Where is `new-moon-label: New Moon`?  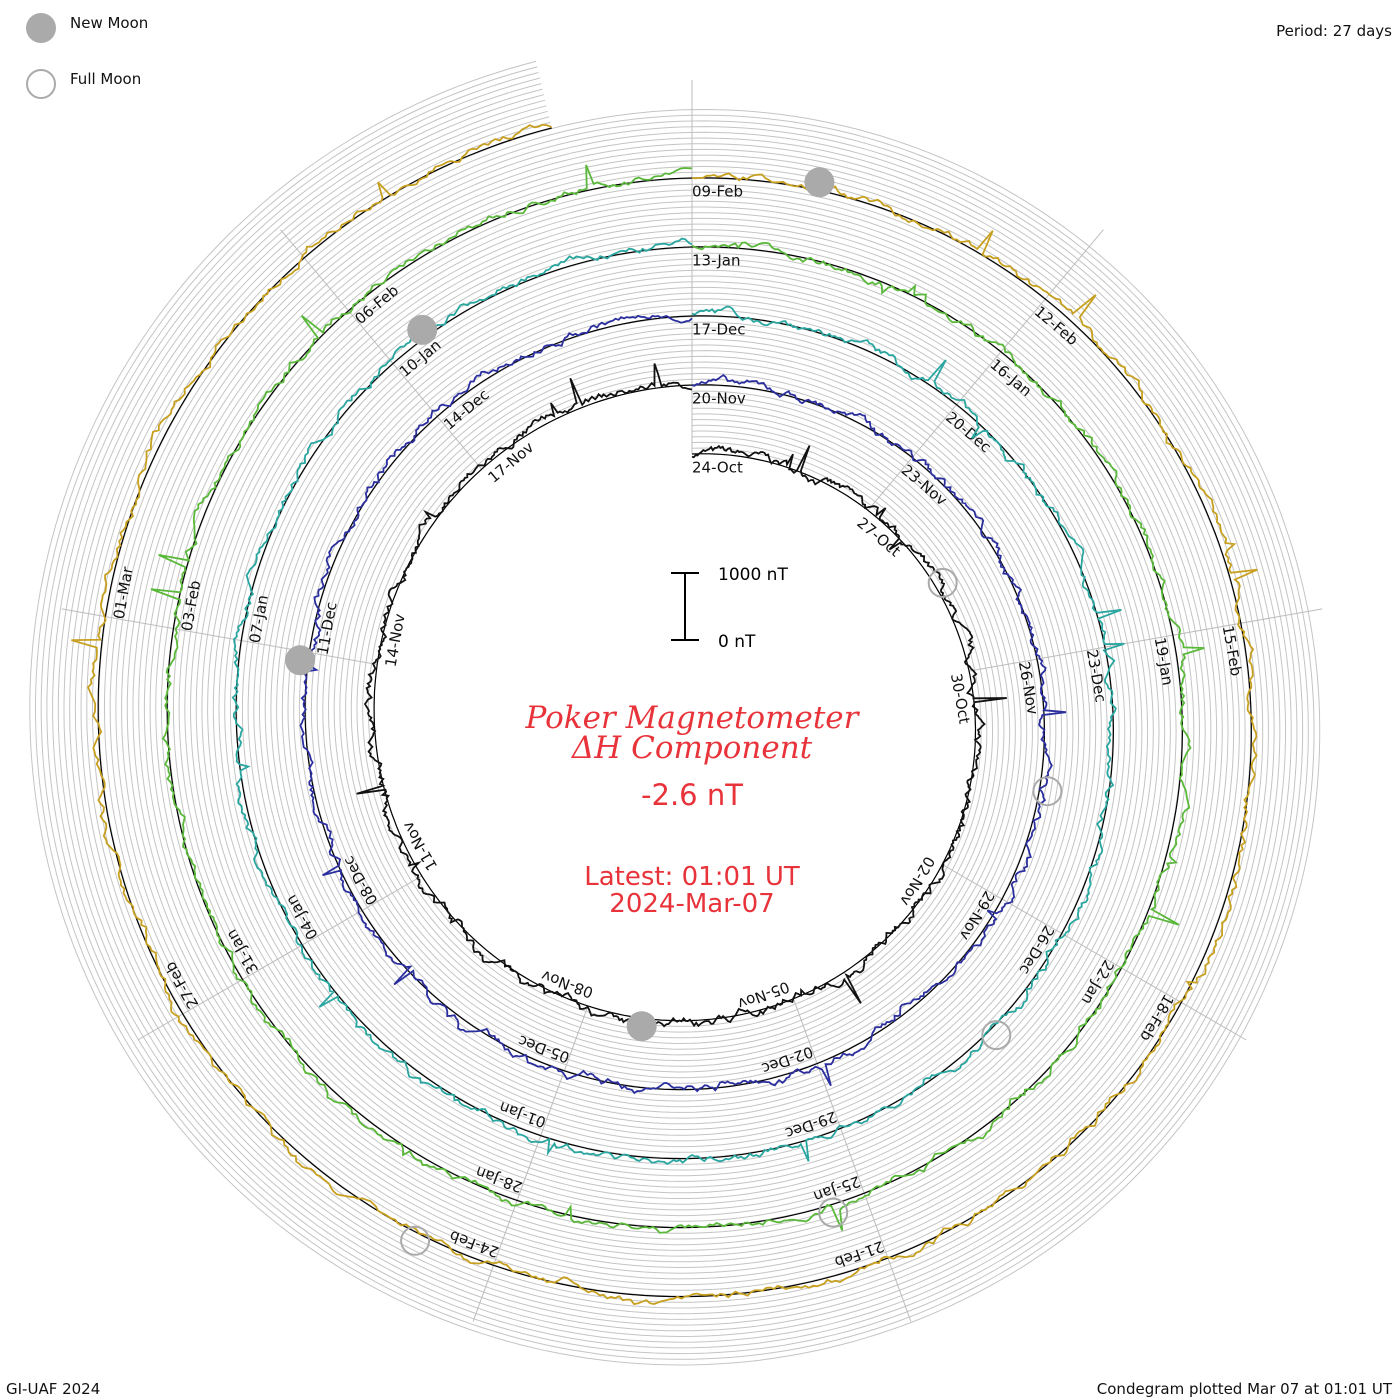 new-moon-label: New Moon is located at coordinates (109, 23).